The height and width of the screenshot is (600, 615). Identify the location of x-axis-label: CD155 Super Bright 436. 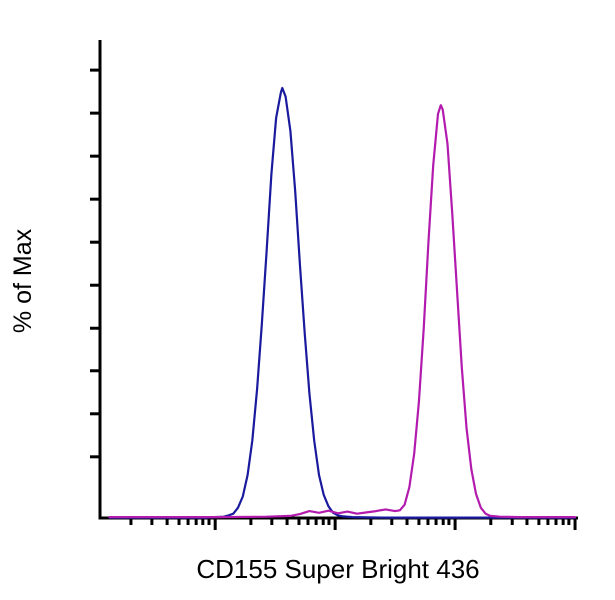
(337, 569).